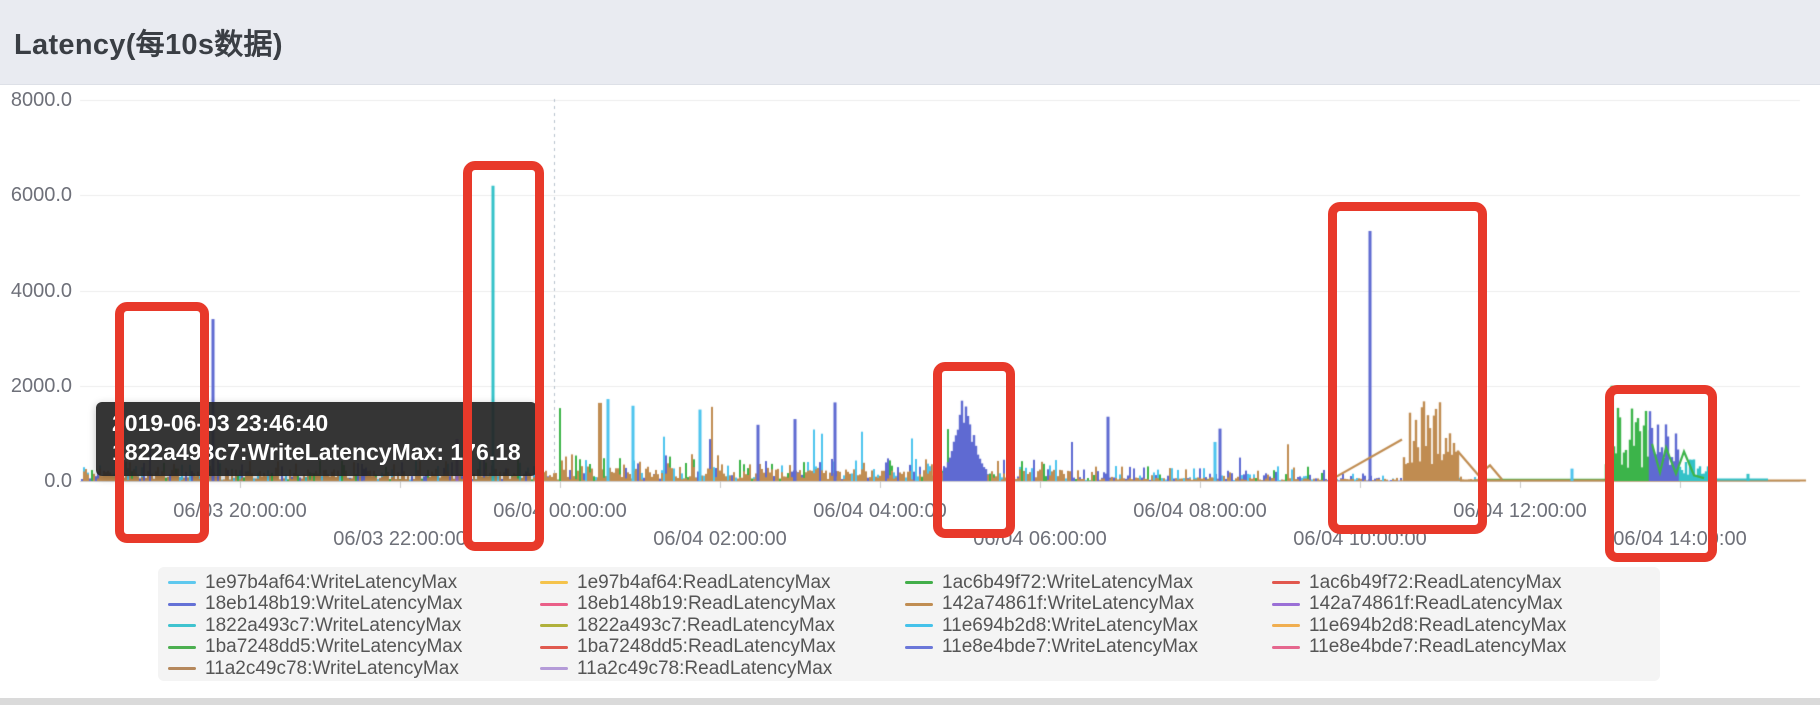 Image resolution: width=1820 pixels, height=705 pixels. Describe the element at coordinates (720, 539) in the screenshot. I see `x-axis-label: 06/04 02:00:00` at that location.